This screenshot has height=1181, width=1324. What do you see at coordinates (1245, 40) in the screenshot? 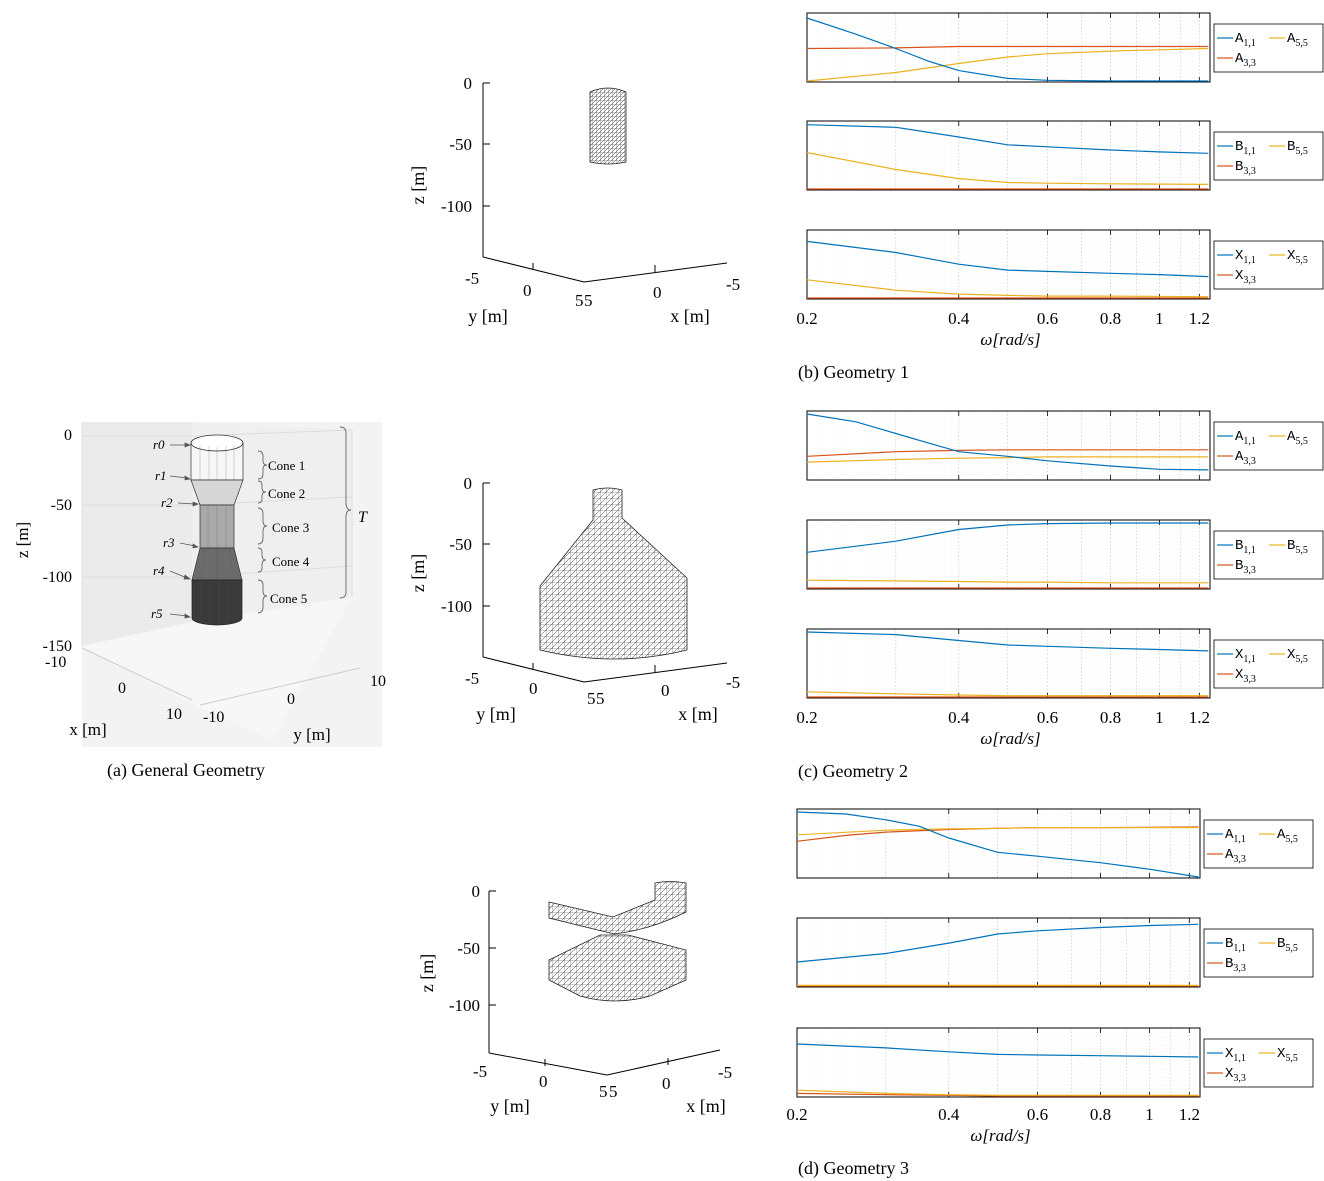
I see `legend-label: A1,1` at bounding box center [1245, 40].